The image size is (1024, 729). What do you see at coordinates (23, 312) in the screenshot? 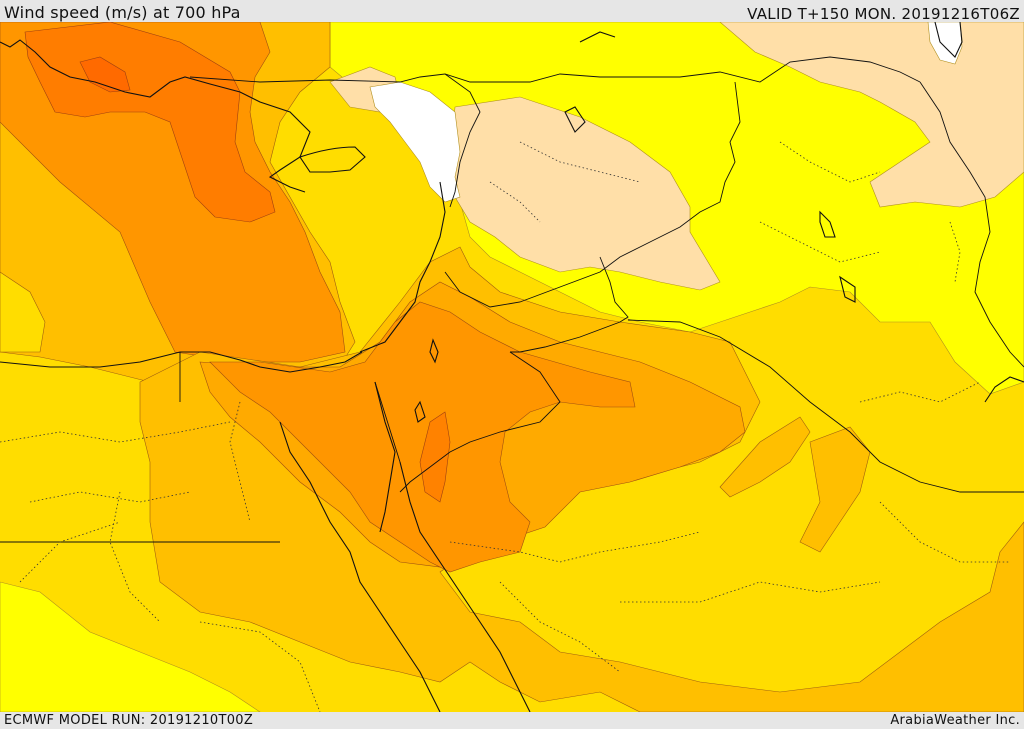
I see `contour-light-yellow-egypt` at bounding box center [23, 312].